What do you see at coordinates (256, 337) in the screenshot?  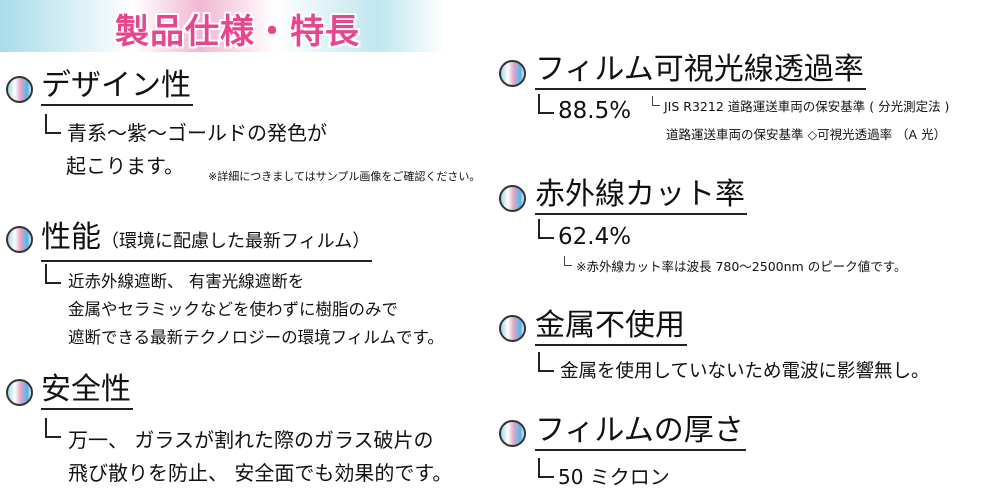 I see `performance-line: 遮断できる最新テクノロジーの環境フィルムです。` at bounding box center [256, 337].